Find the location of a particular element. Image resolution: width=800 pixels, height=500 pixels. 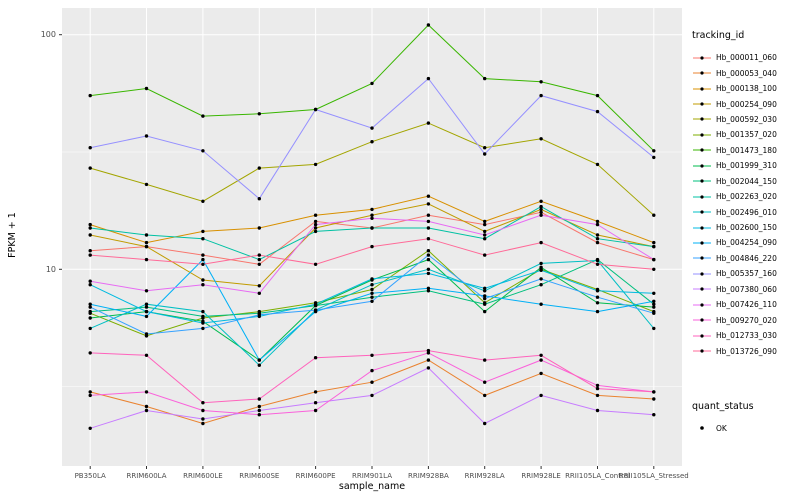

legend-item-label: Hb_002496_010 is located at coordinates (746, 212).